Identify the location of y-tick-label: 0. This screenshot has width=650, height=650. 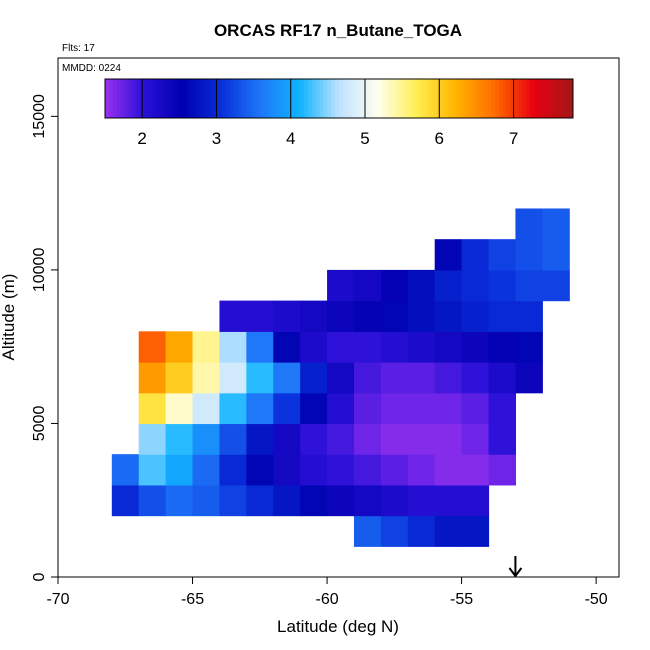
(39, 576).